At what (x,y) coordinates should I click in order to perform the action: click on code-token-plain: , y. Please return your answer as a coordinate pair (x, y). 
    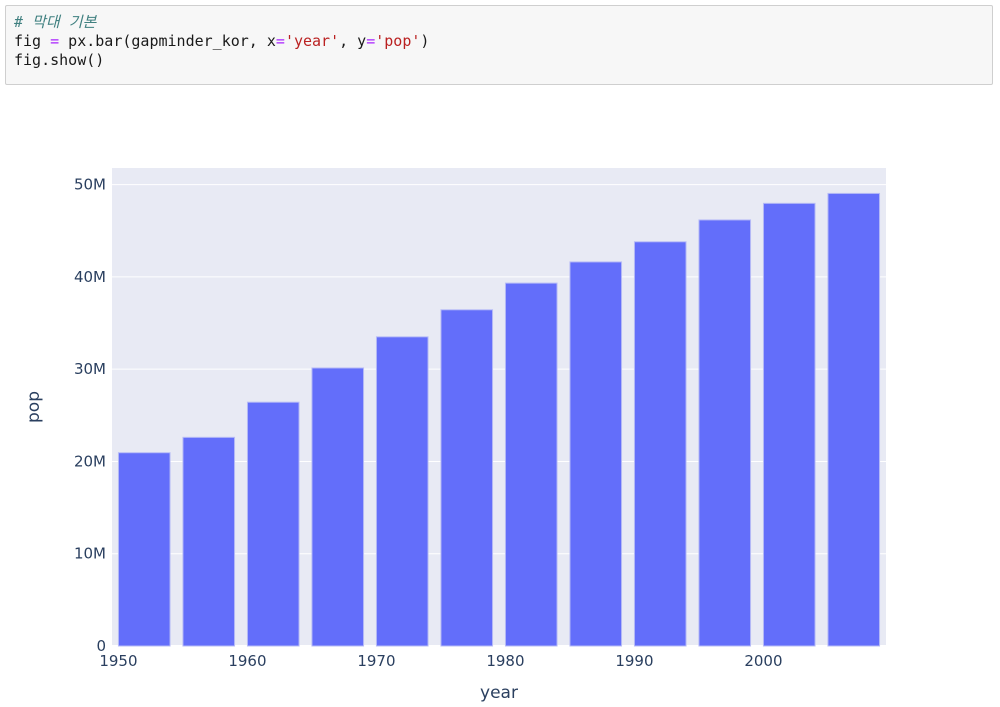
    Looking at the image, I should click on (353, 41).